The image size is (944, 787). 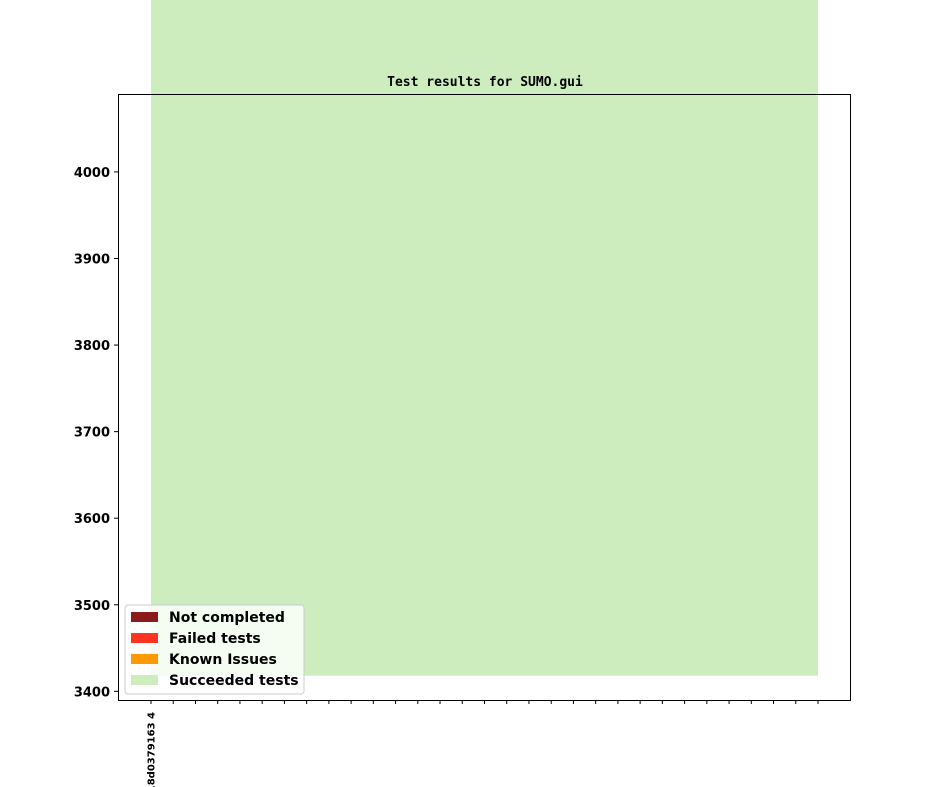 What do you see at coordinates (144, 638) in the screenshot?
I see `legend-swatch-failed-tests` at bounding box center [144, 638].